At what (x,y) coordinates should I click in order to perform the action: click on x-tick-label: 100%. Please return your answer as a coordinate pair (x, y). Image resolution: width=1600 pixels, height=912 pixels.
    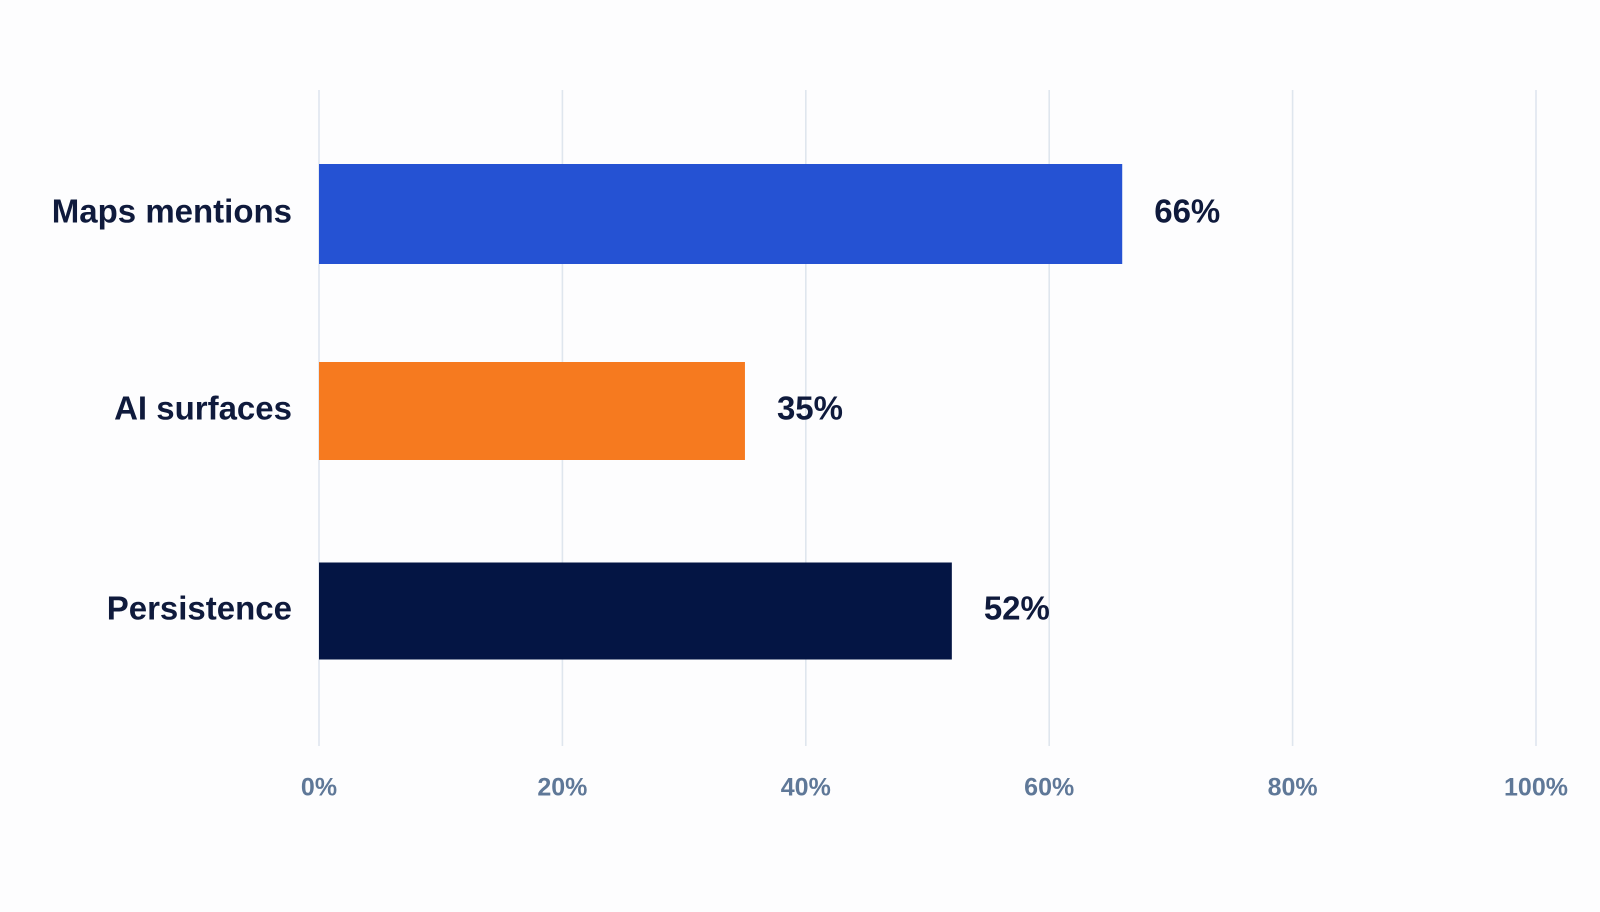
    Looking at the image, I should click on (1536, 788).